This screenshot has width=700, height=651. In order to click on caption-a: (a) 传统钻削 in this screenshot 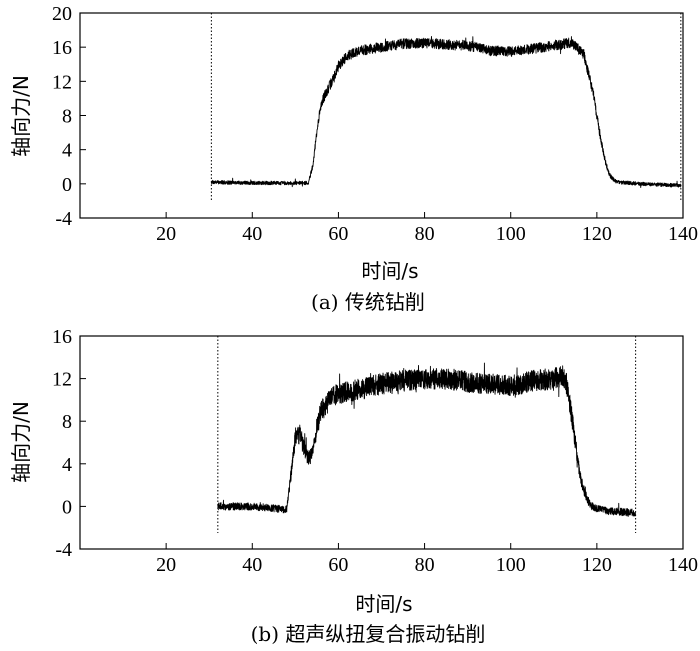, I will do `click(368, 302)`.